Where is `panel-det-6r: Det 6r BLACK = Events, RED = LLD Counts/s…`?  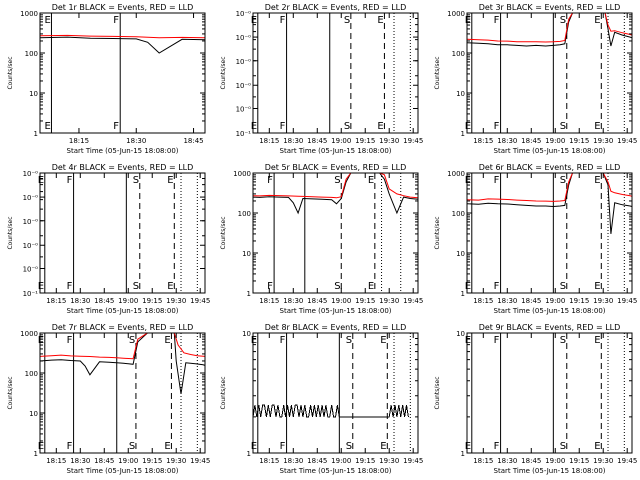
panel-det-6r: Det 6r BLACK = Events, RED = LLD Counts/s… is located at coordinates (535, 239).